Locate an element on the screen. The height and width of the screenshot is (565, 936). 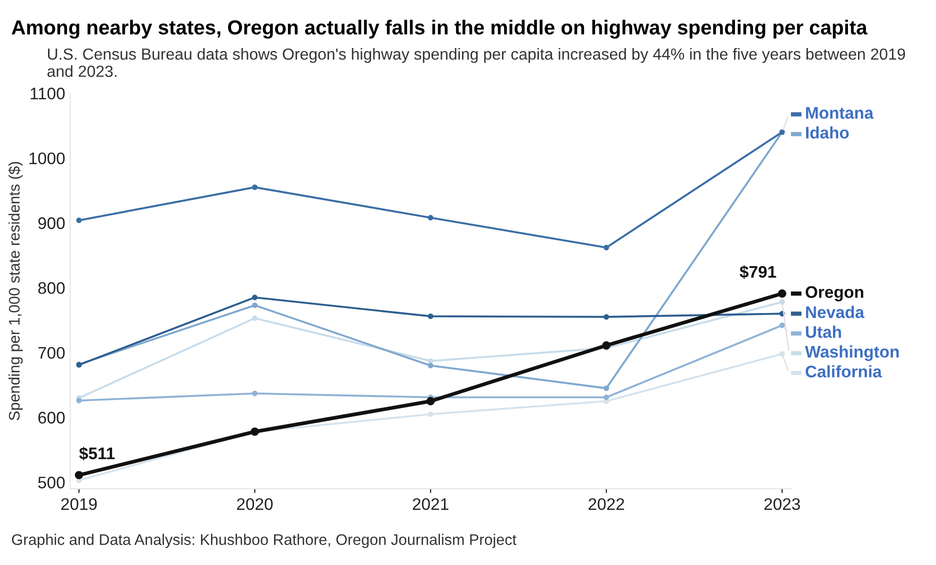
y-tick-label: 800 is located at coordinates (51, 288).